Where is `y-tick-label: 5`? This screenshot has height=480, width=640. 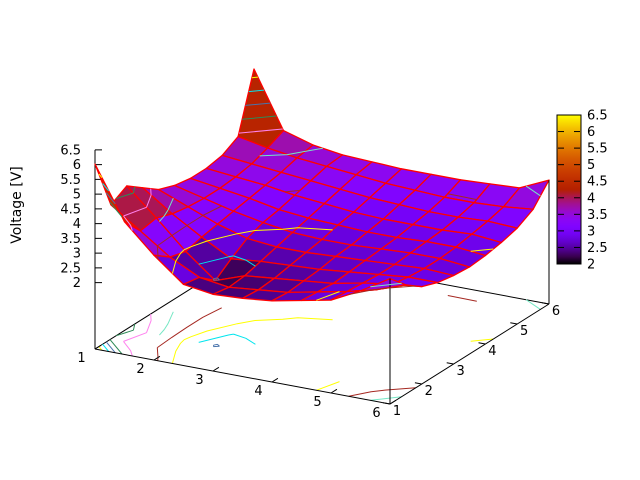
y-tick-label: 5 is located at coordinates (524, 331).